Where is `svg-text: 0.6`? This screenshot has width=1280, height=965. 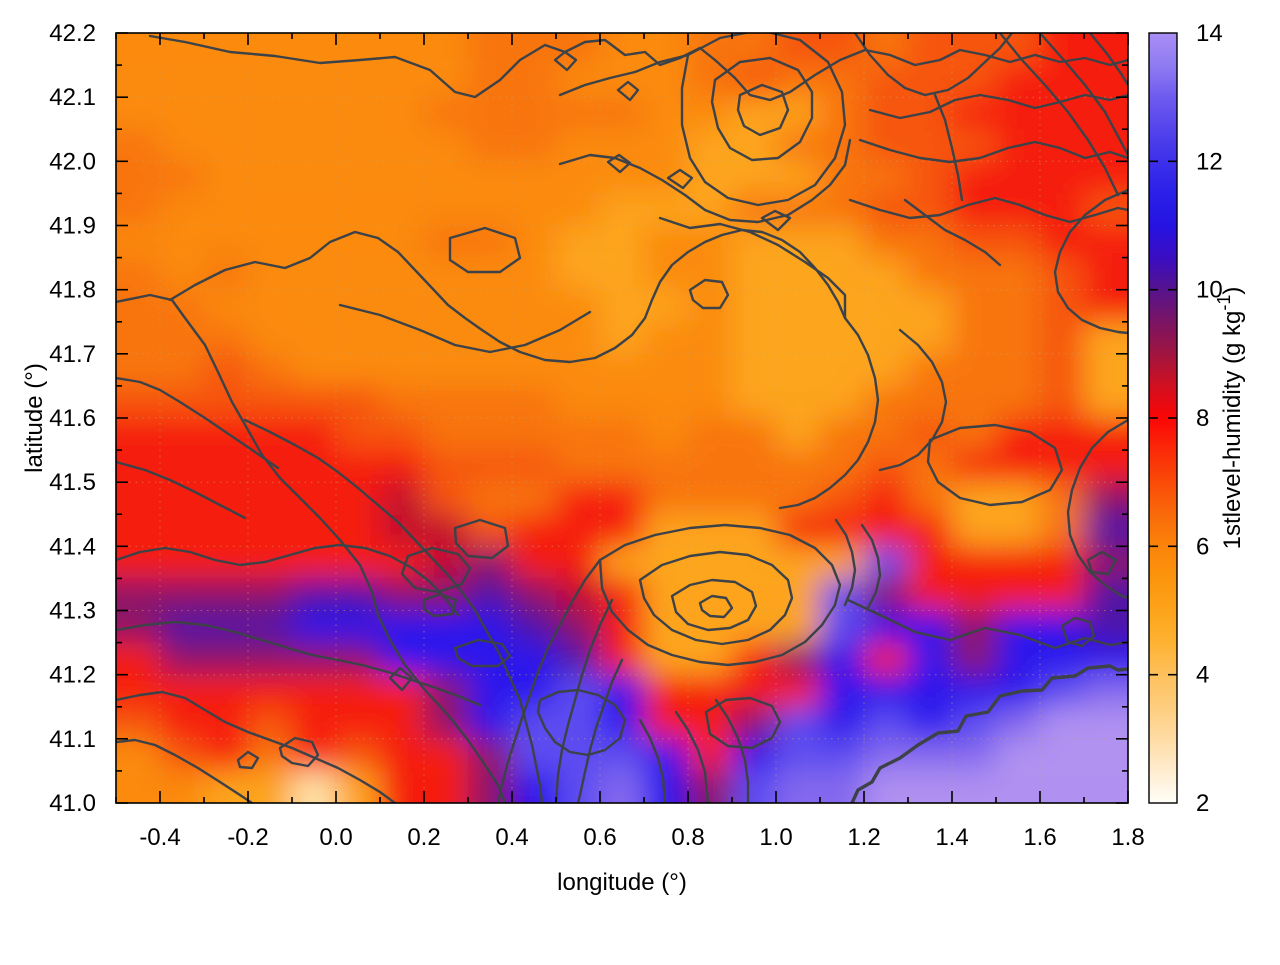 svg-text: 0.6 is located at coordinates (599, 837).